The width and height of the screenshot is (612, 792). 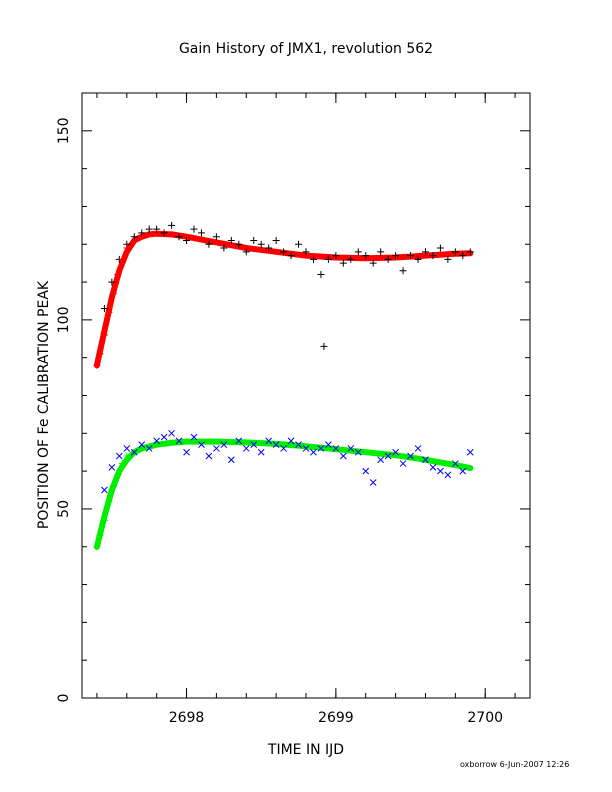 What do you see at coordinates (64, 320) in the screenshot?
I see `y-tick-label: 100` at bounding box center [64, 320].